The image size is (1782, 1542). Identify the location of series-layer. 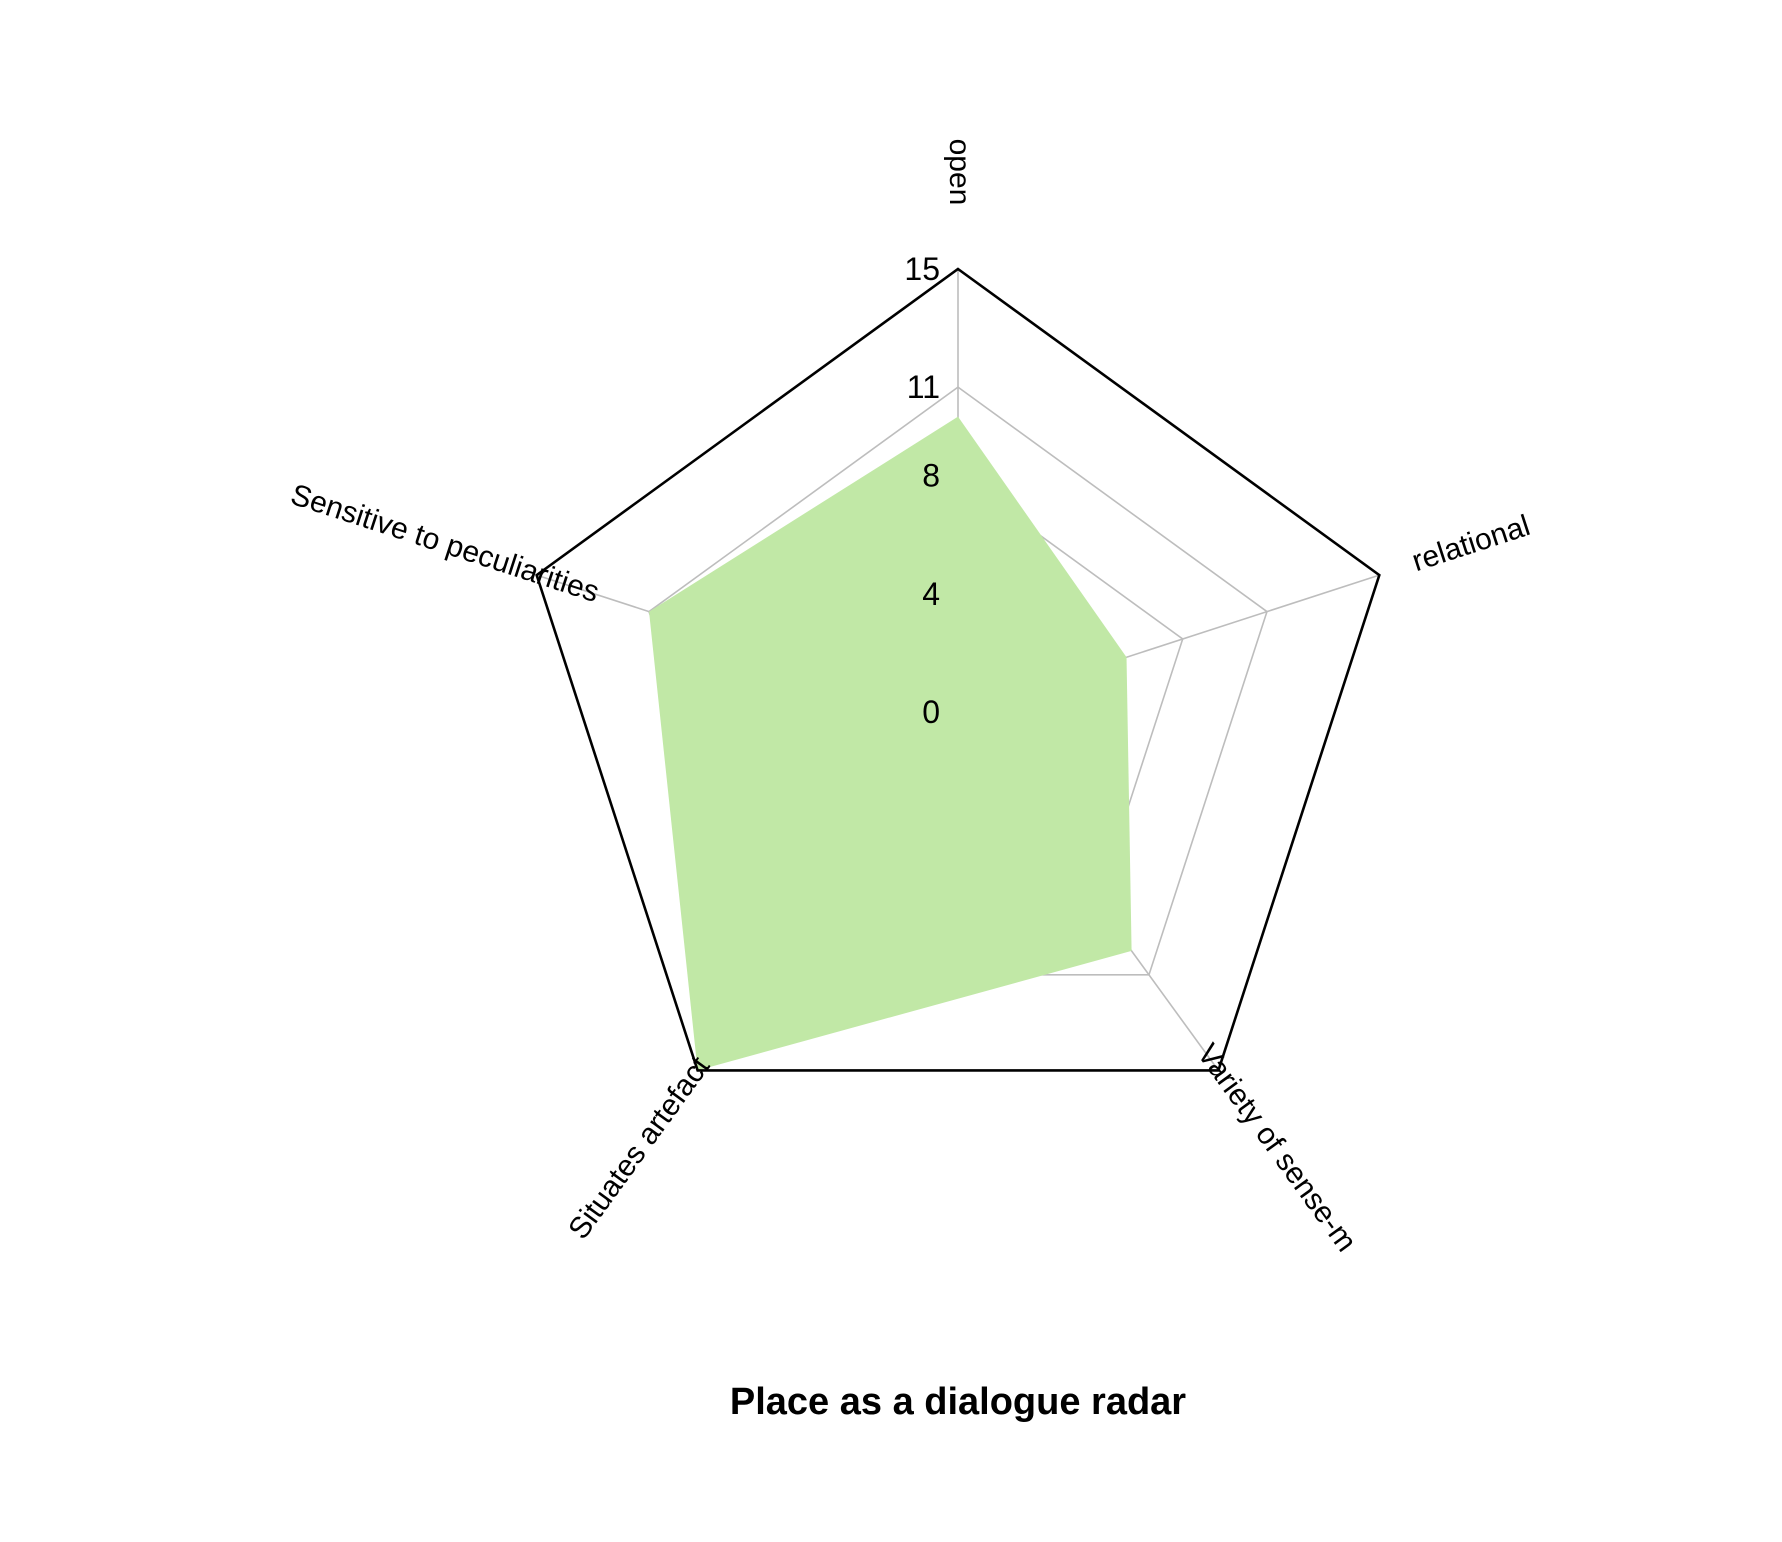
(890, 743).